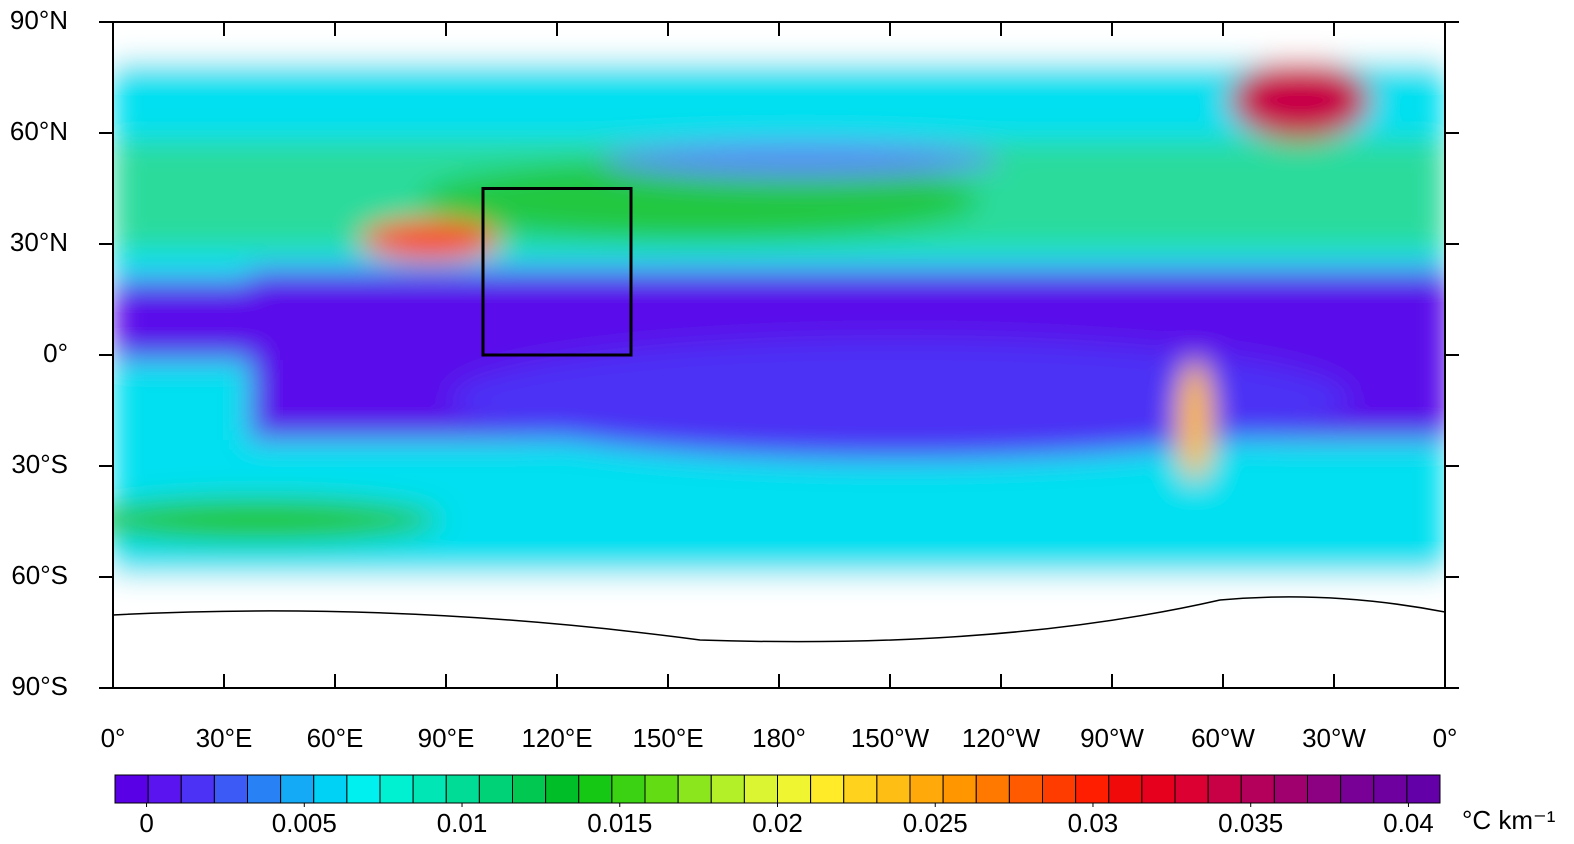 This screenshot has height=844, width=1574. Describe the element at coordinates (55, 353) in the screenshot. I see `y-tick-label: 0°` at that location.